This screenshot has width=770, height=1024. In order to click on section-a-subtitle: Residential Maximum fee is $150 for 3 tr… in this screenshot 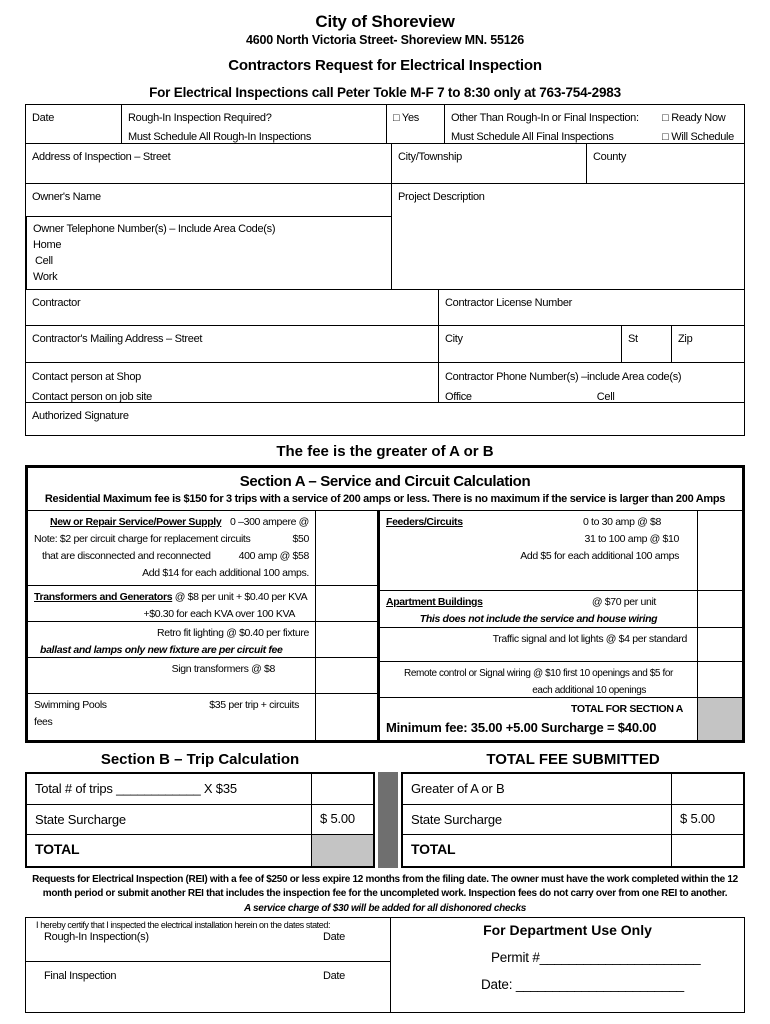, I will do `click(385, 499)`.